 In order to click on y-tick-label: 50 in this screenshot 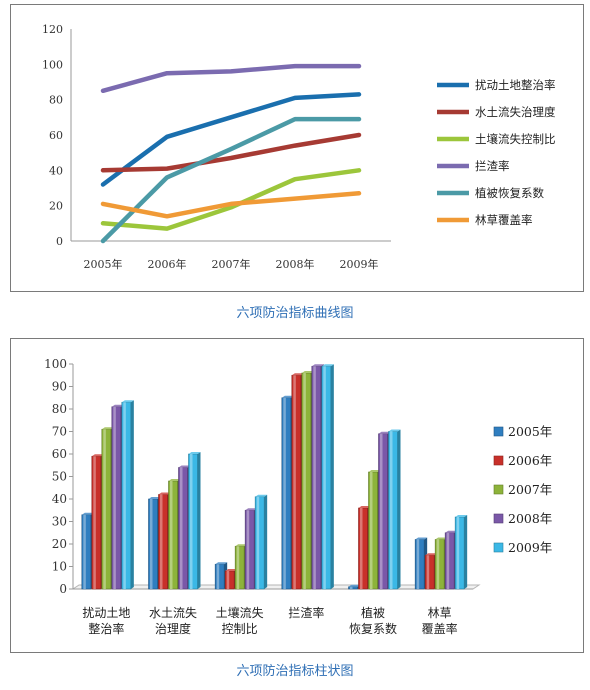, I will do `click(59, 477)`.